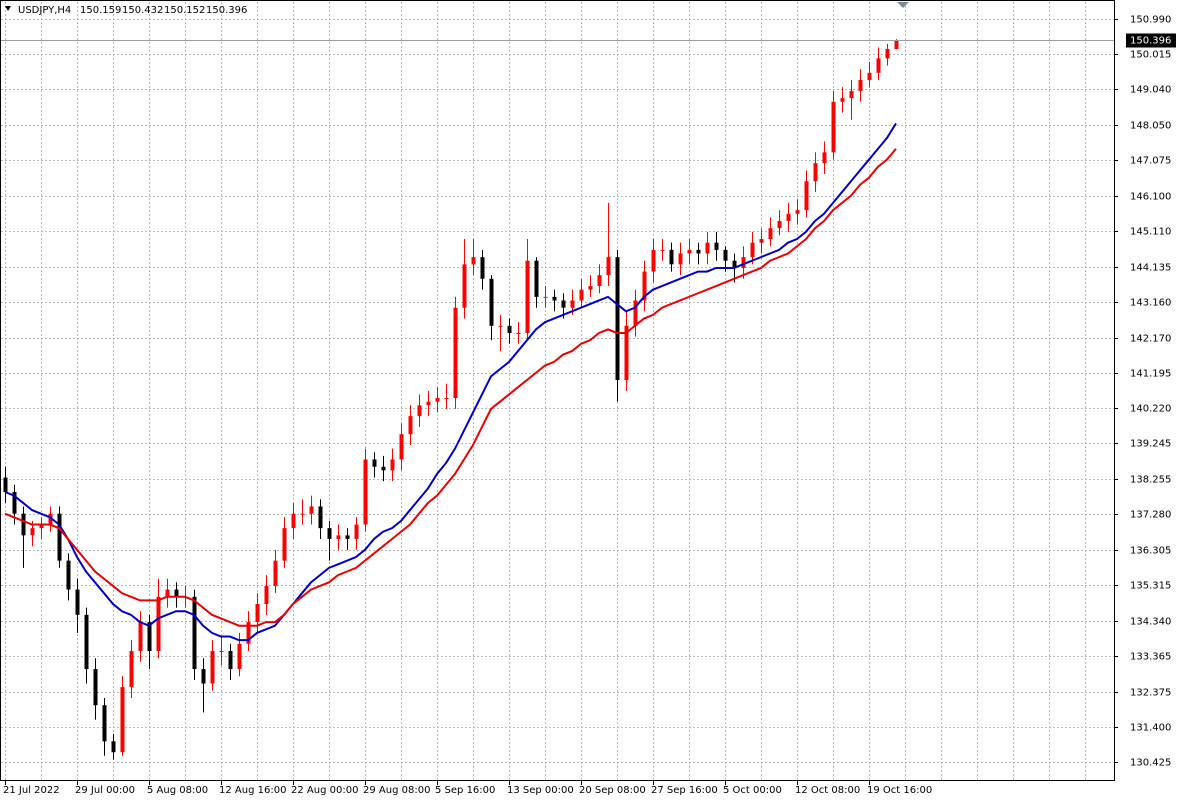  Describe the element at coordinates (1150, 90) in the screenshot. I see `y-tick-label: 149.040` at that location.